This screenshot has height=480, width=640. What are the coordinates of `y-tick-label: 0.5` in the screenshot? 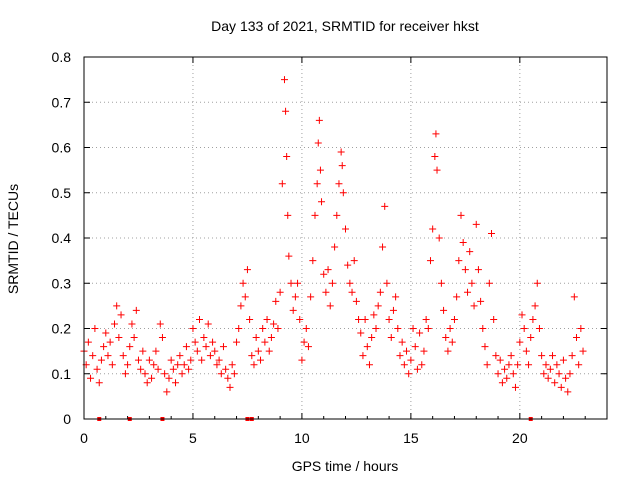 It's located at (62, 193).